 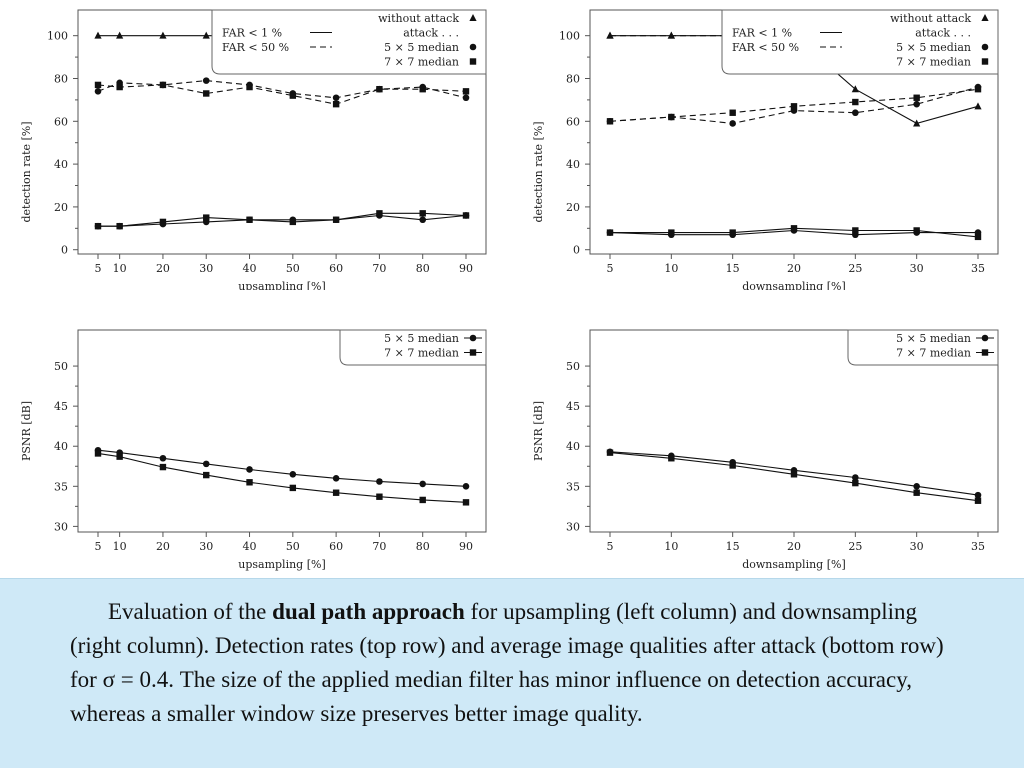 What do you see at coordinates (978, 268) in the screenshot?
I see `x-tick-label: 35` at bounding box center [978, 268].